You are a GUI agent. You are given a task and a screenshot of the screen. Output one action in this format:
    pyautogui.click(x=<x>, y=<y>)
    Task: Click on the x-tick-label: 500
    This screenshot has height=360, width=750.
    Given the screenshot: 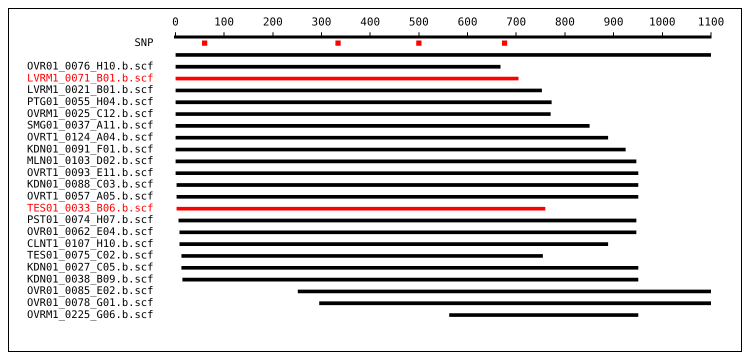 What is the action you would take?
    pyautogui.click(x=418, y=21)
    